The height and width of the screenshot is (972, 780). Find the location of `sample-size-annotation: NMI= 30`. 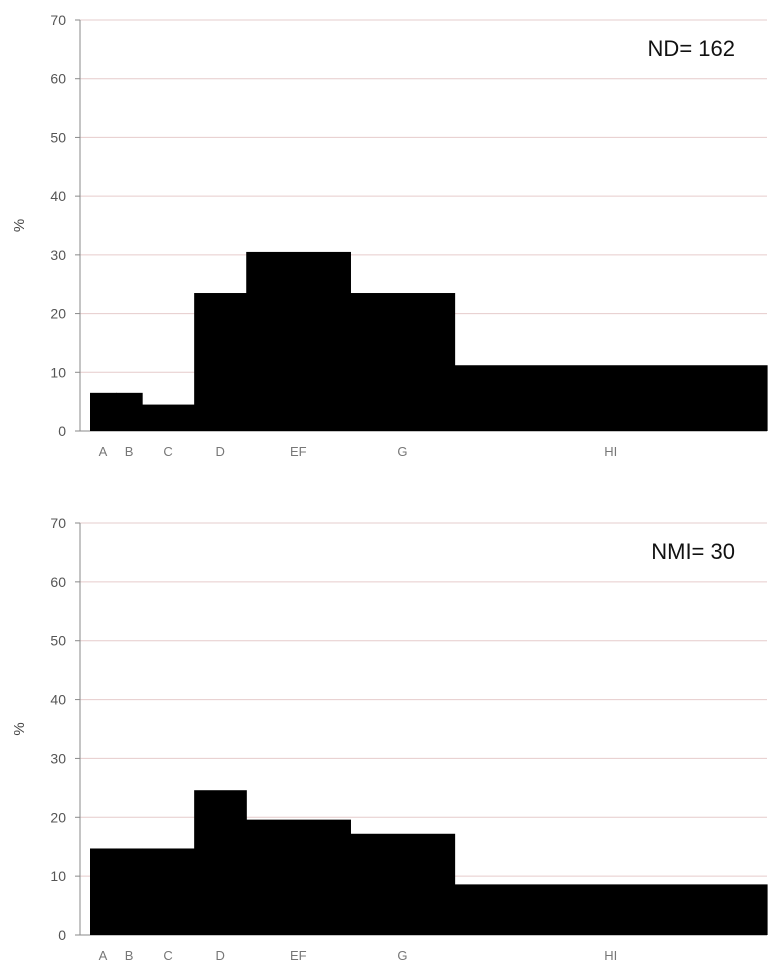

sample-size-annotation: NMI= 30 is located at coordinates (693, 551).